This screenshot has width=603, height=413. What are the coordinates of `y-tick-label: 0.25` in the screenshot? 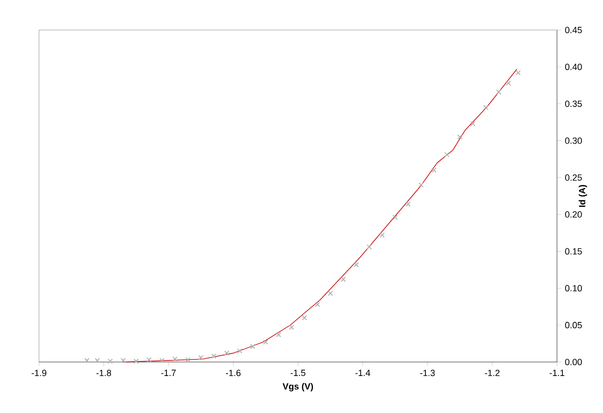 It's located at (573, 177).